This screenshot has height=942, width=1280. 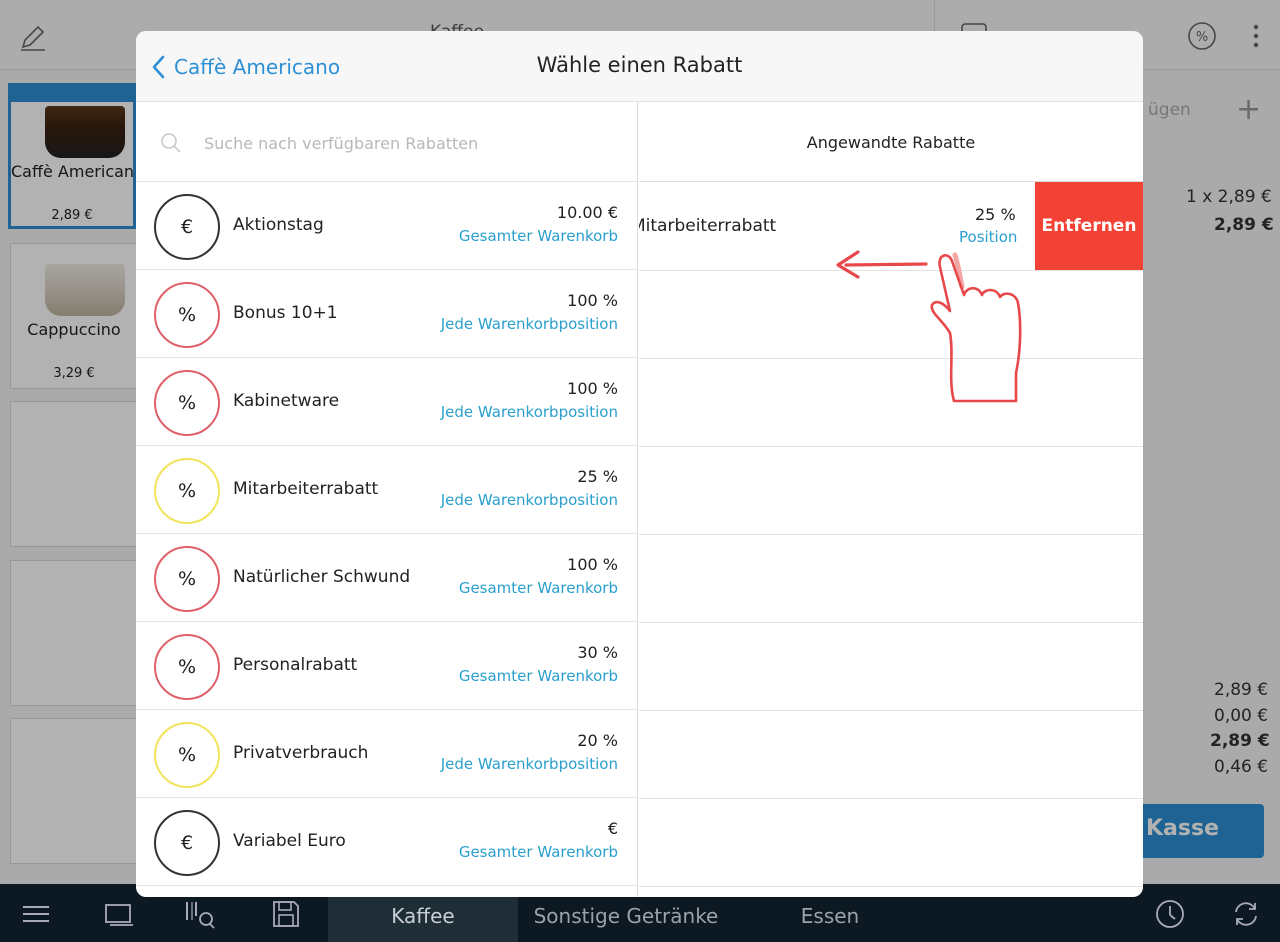 I want to click on clock-icon, so click(x=1170, y=914).